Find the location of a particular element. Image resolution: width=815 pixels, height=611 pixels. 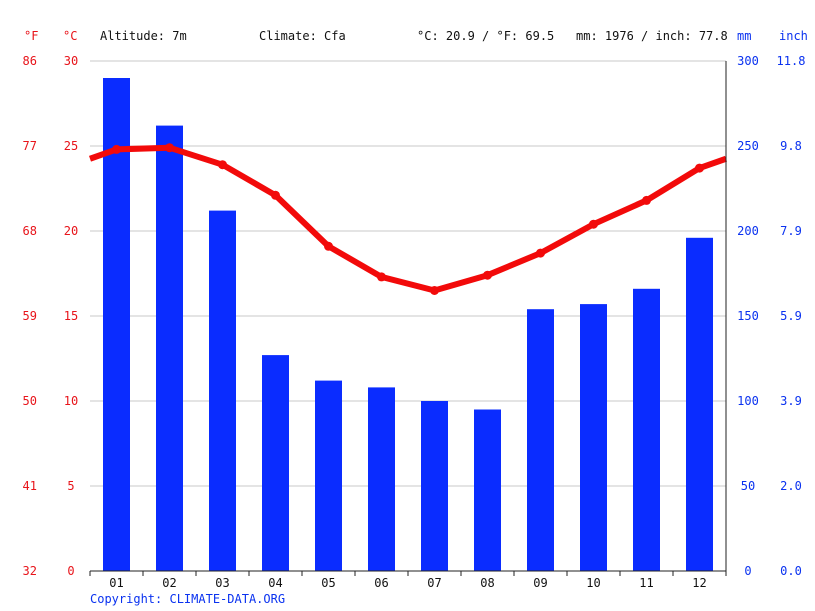

fahrenheit-tick-label: 41 is located at coordinates (30, 486).